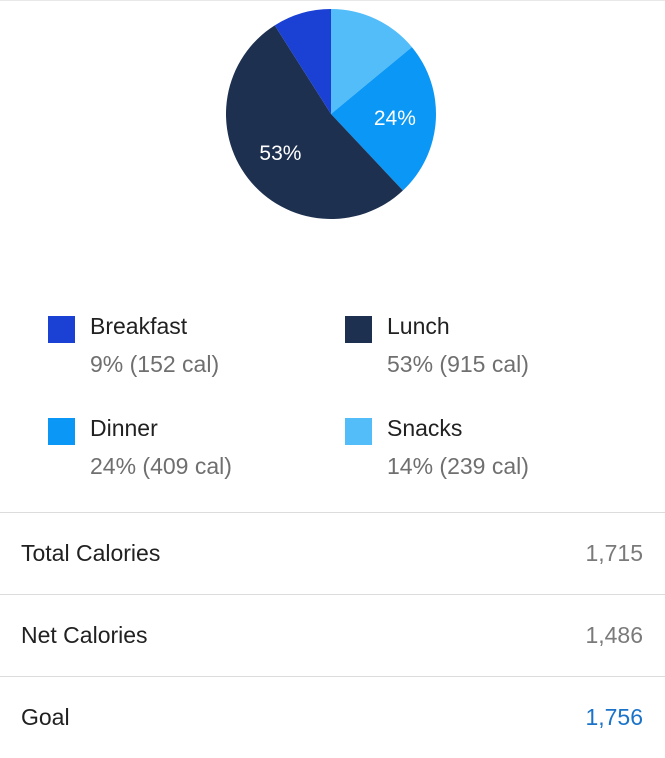 The width and height of the screenshot is (665, 758). I want to click on calorie-pie-chart: 24% 53%, so click(331, 114).